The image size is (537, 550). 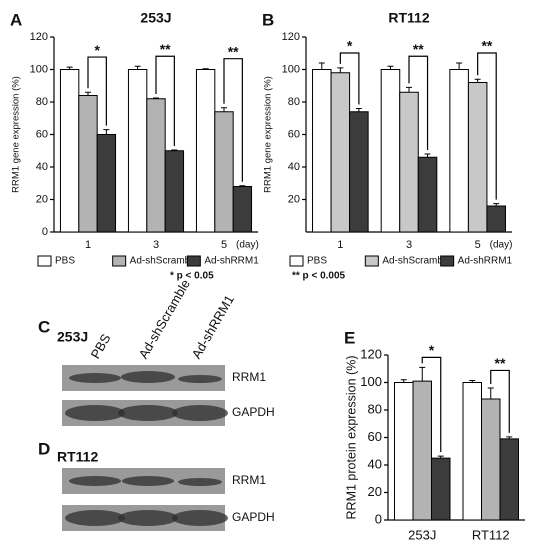 I want to click on y-tick-label: 80, so click(x=42, y=102).